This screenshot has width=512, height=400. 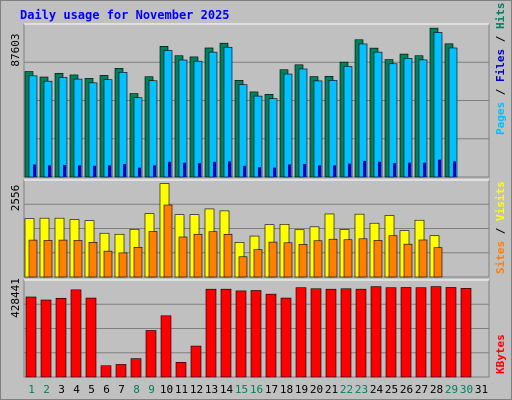 I want to click on legends: Pages / Files / Hits Sites / Visits KBytes, so click(x=500, y=189).